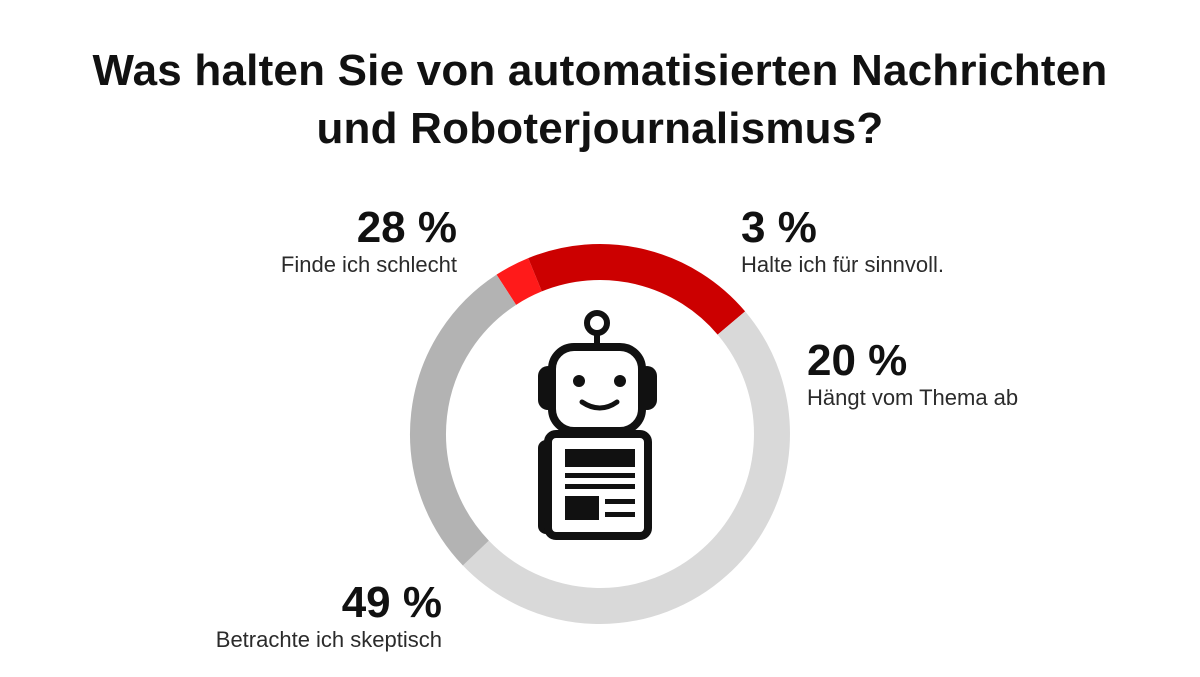 The height and width of the screenshot is (677, 1200). I want to click on value-label-sinnvoll: 3 %, so click(779, 227).